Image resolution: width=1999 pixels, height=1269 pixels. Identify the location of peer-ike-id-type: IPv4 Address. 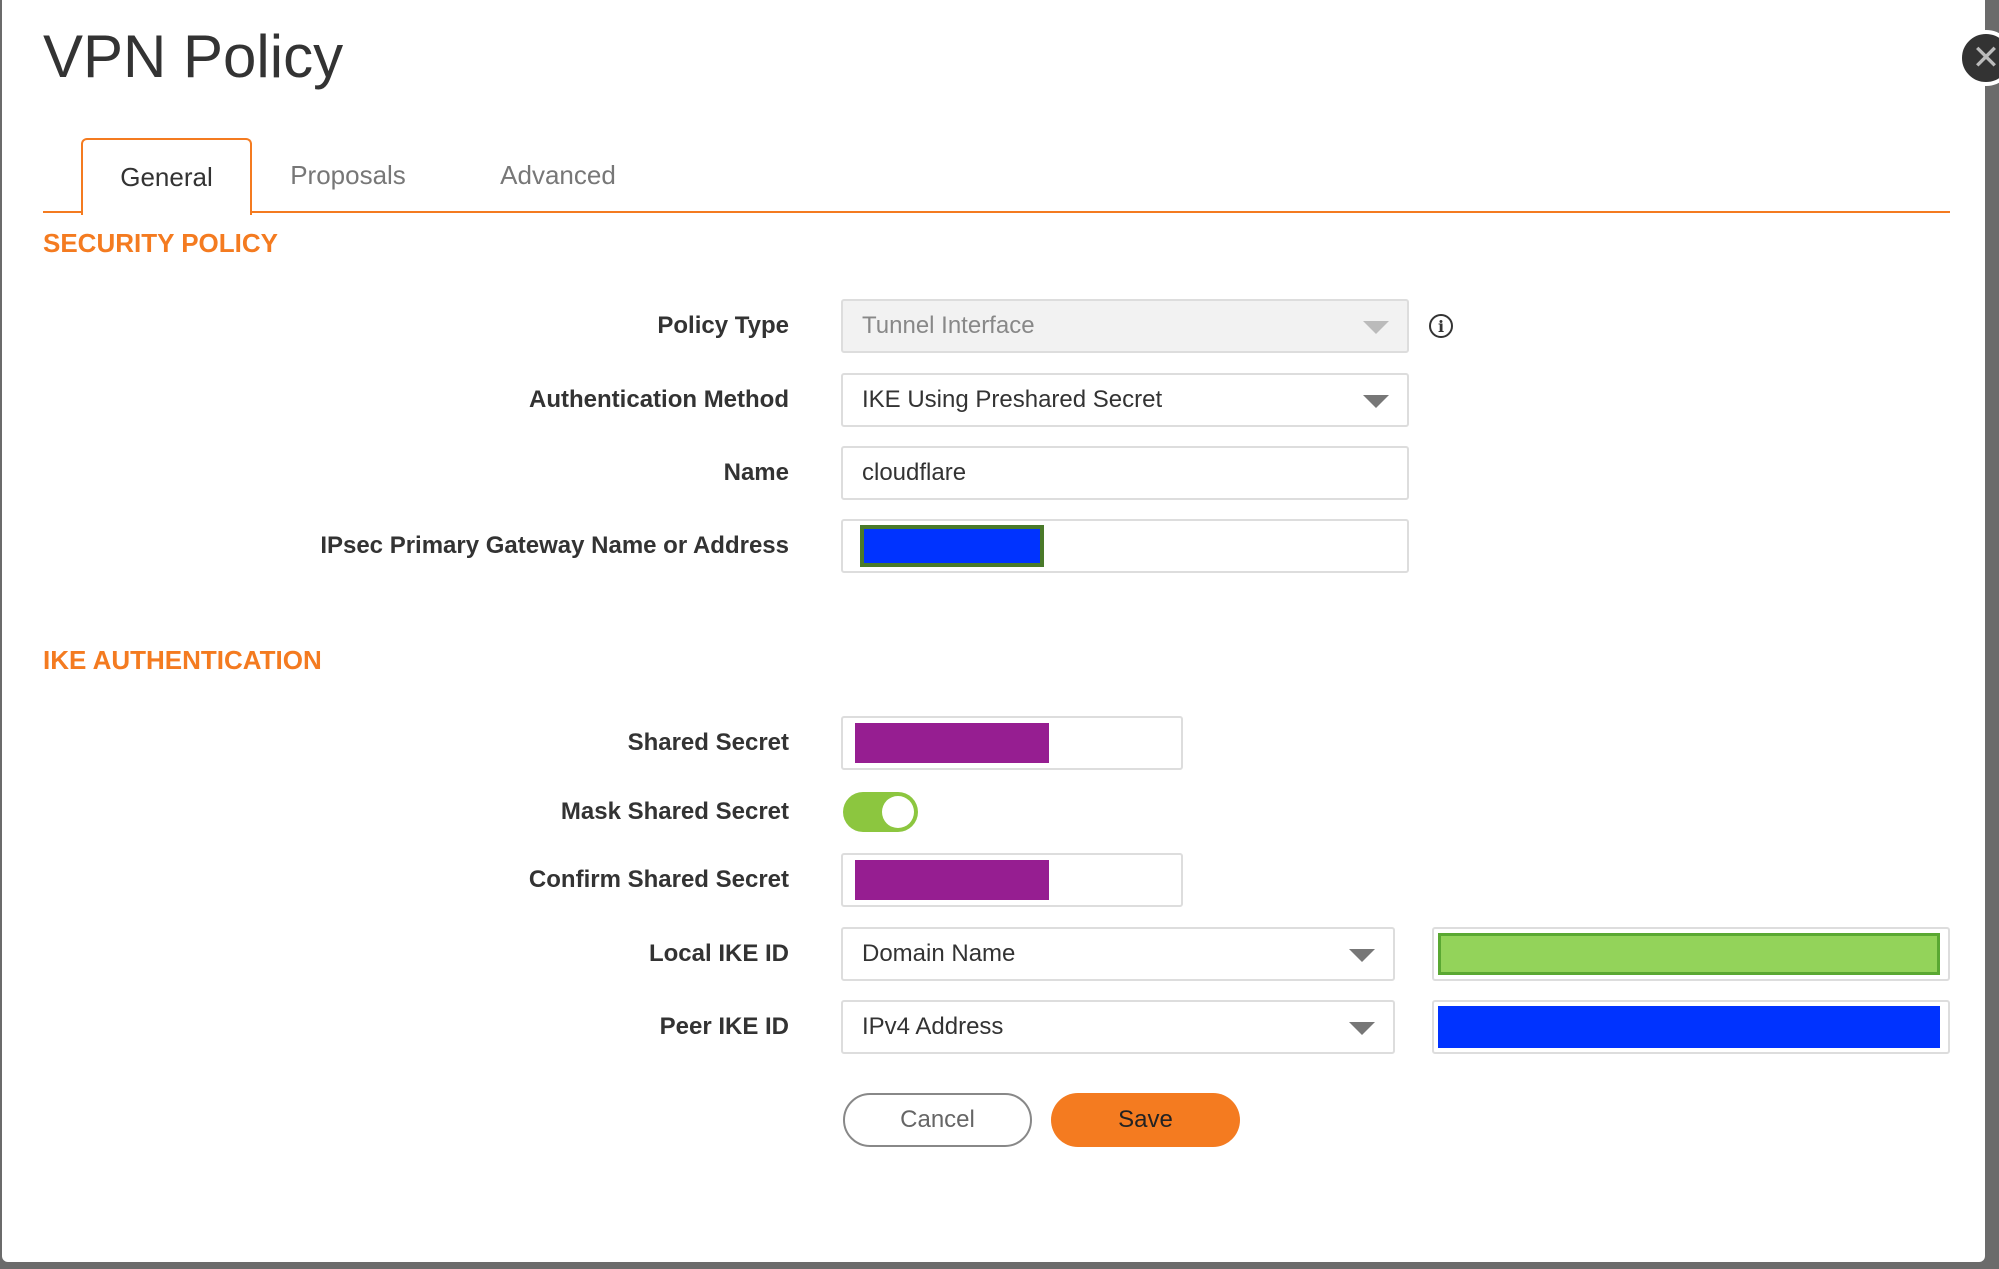
(933, 1026).